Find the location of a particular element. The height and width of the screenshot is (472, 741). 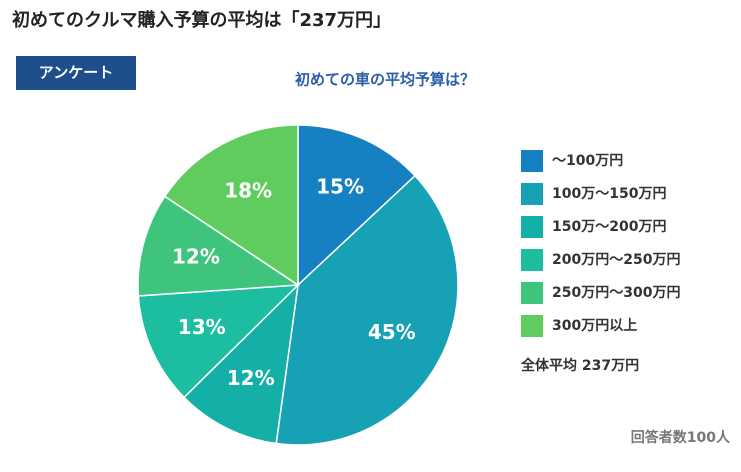

legend-label: 〜100万円 is located at coordinates (587, 161).